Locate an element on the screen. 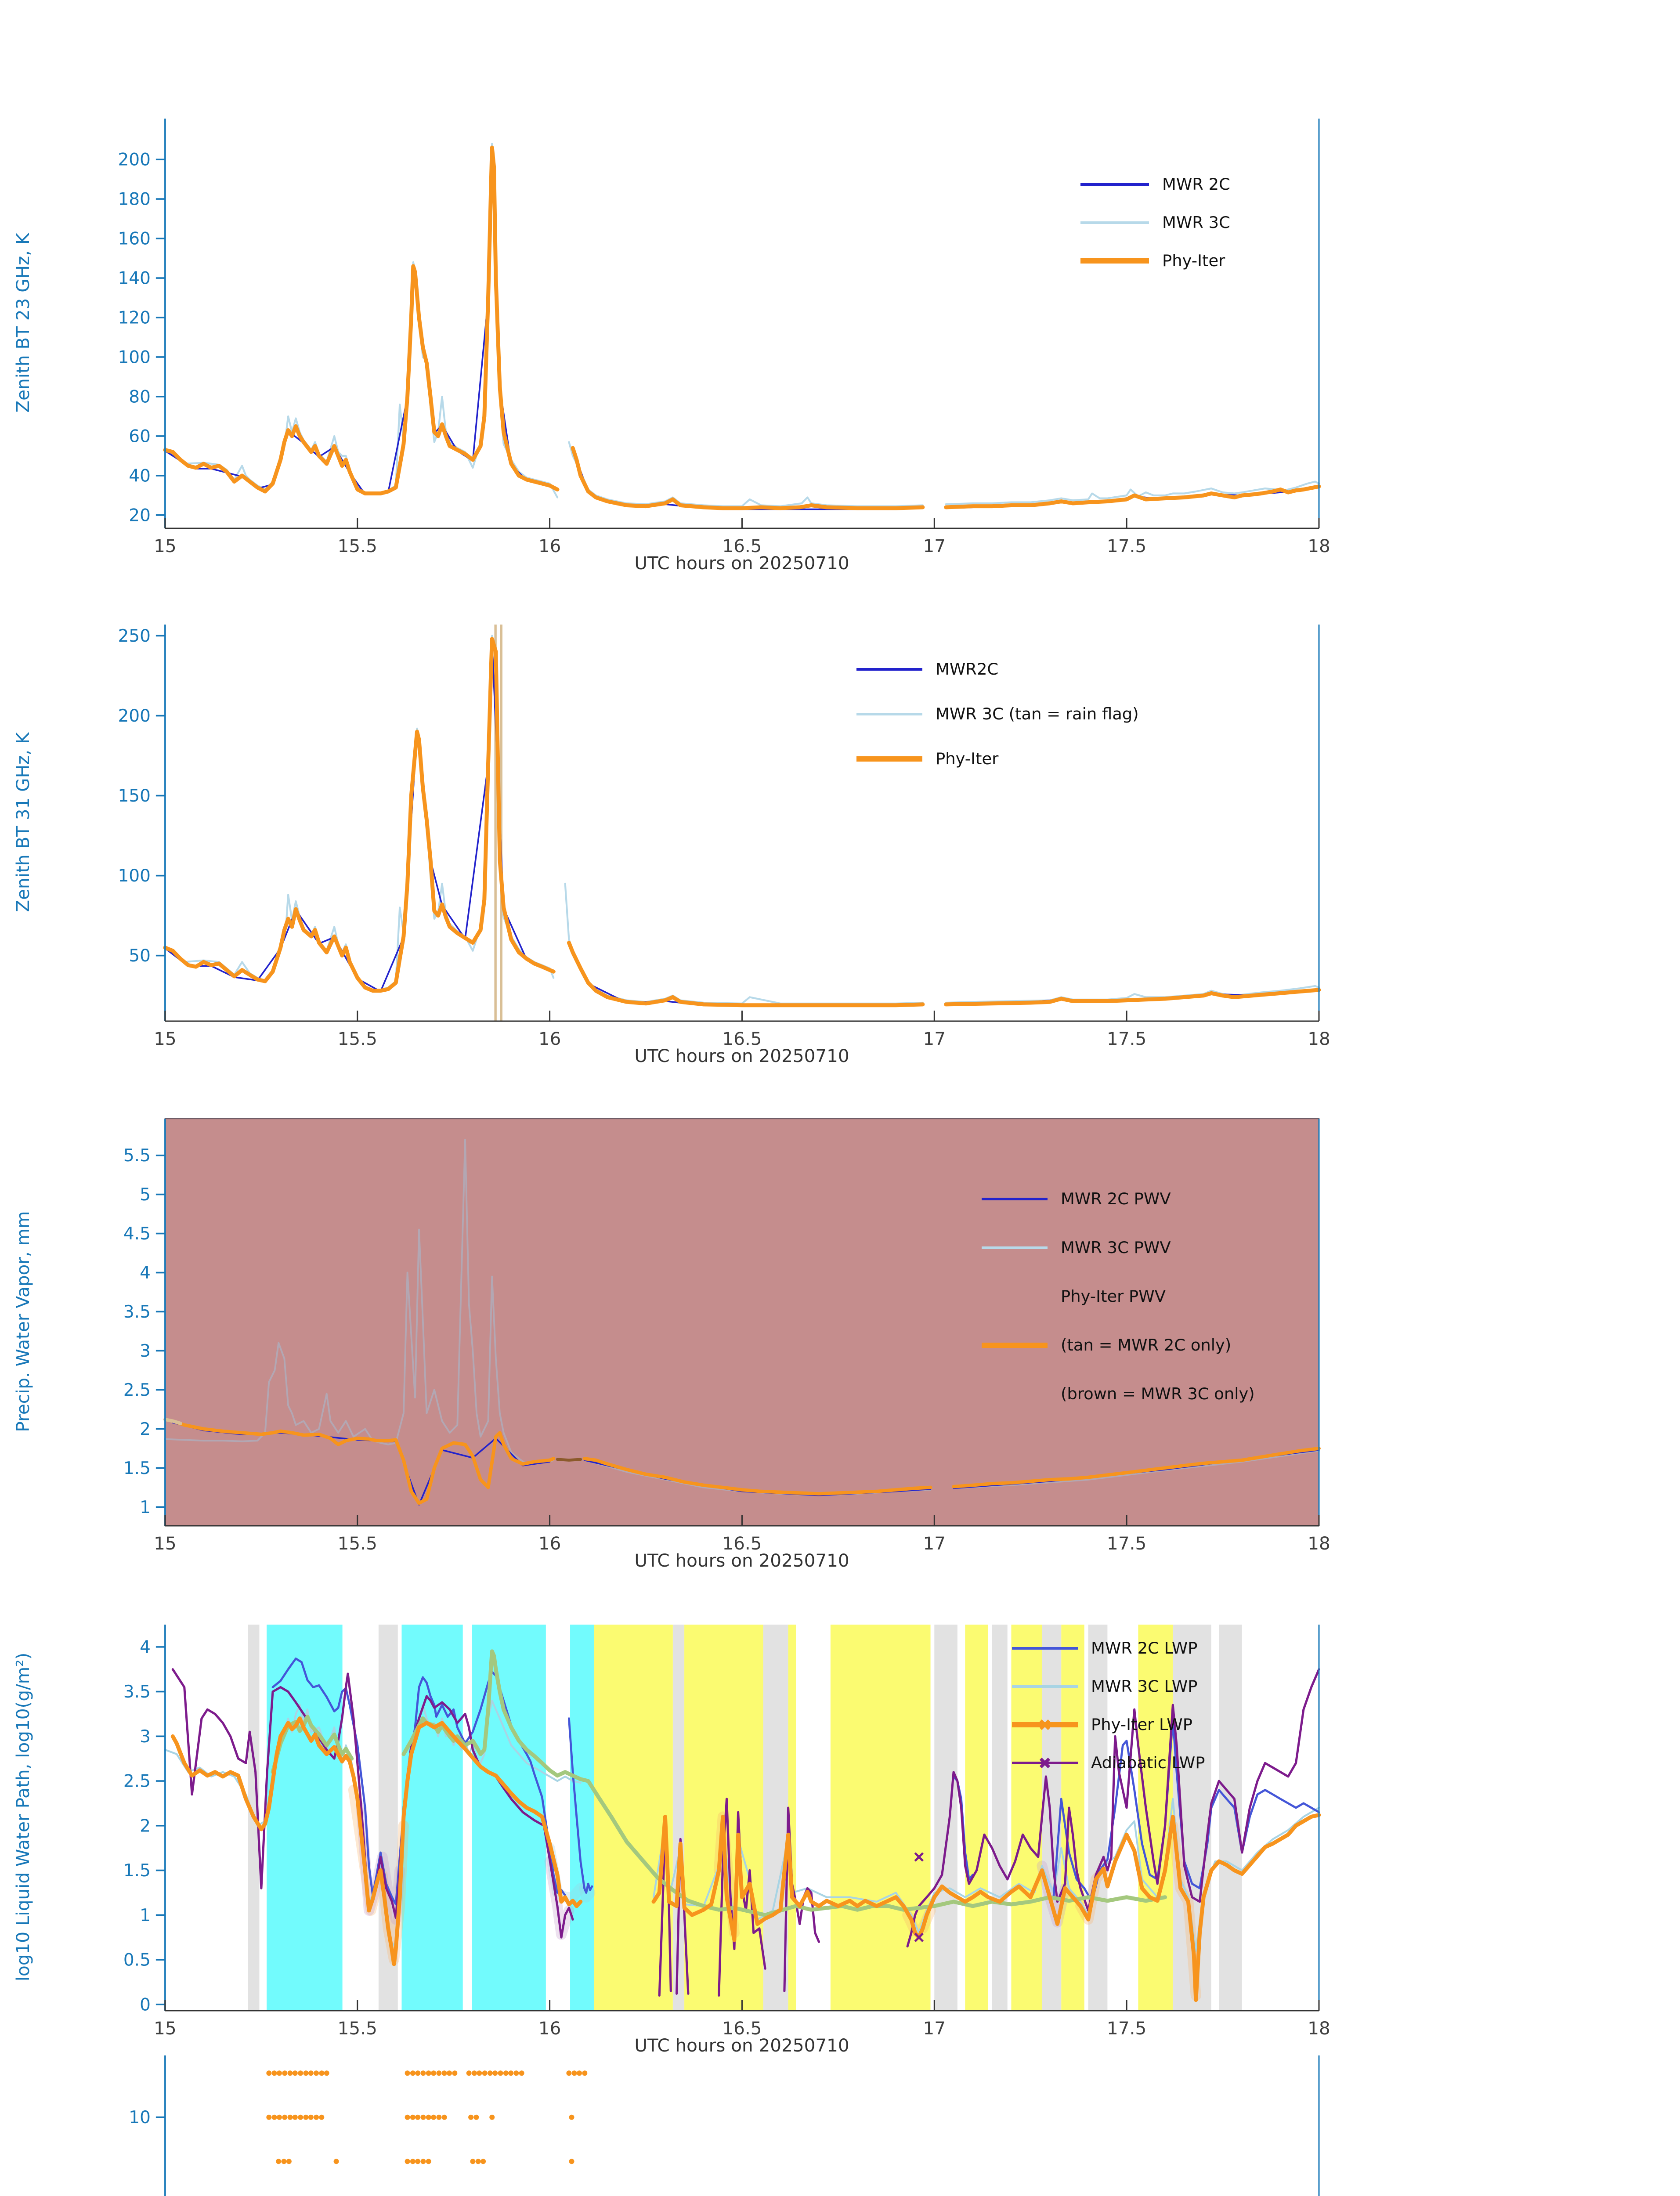  legend-item: Phy-Iter LWP is located at coordinates (1102, 1725).